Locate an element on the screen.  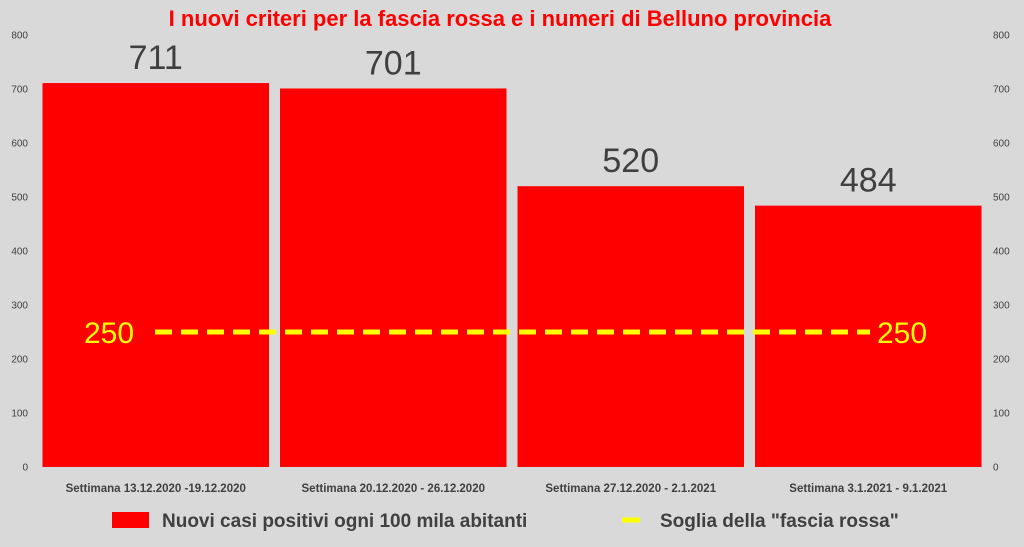
y-tick-label-right: 300 is located at coordinates (1001, 306).